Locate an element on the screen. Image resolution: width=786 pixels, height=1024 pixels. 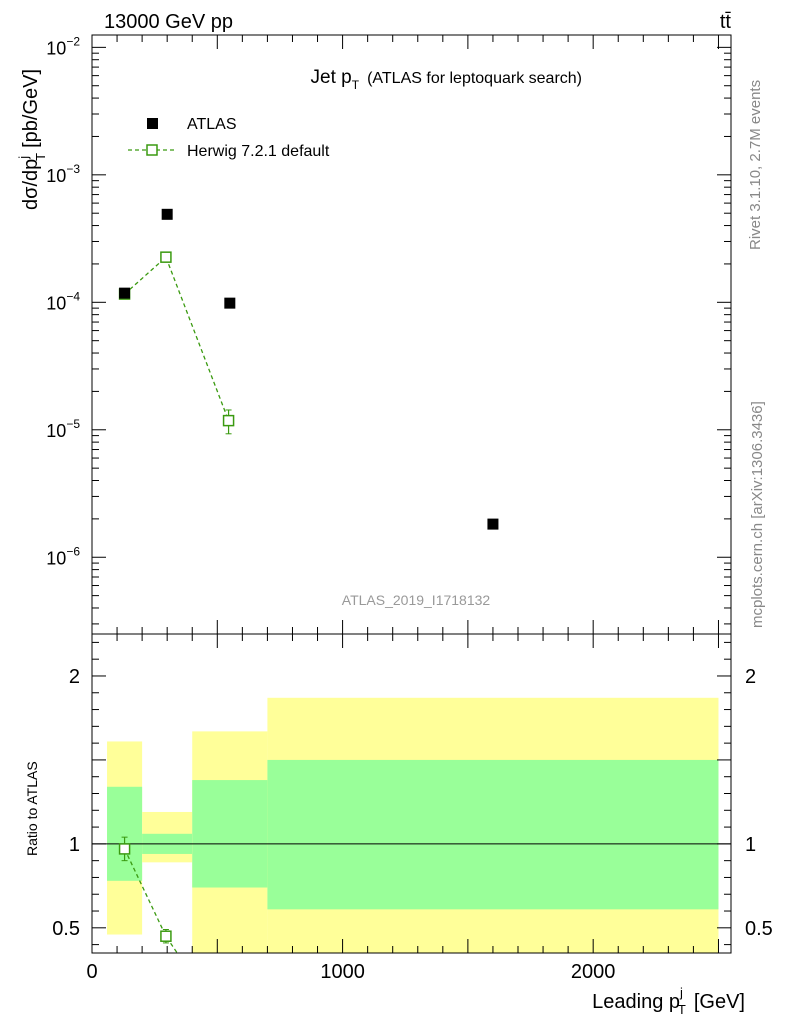
main-ytick-exp: −6 is located at coordinates (73, 551).